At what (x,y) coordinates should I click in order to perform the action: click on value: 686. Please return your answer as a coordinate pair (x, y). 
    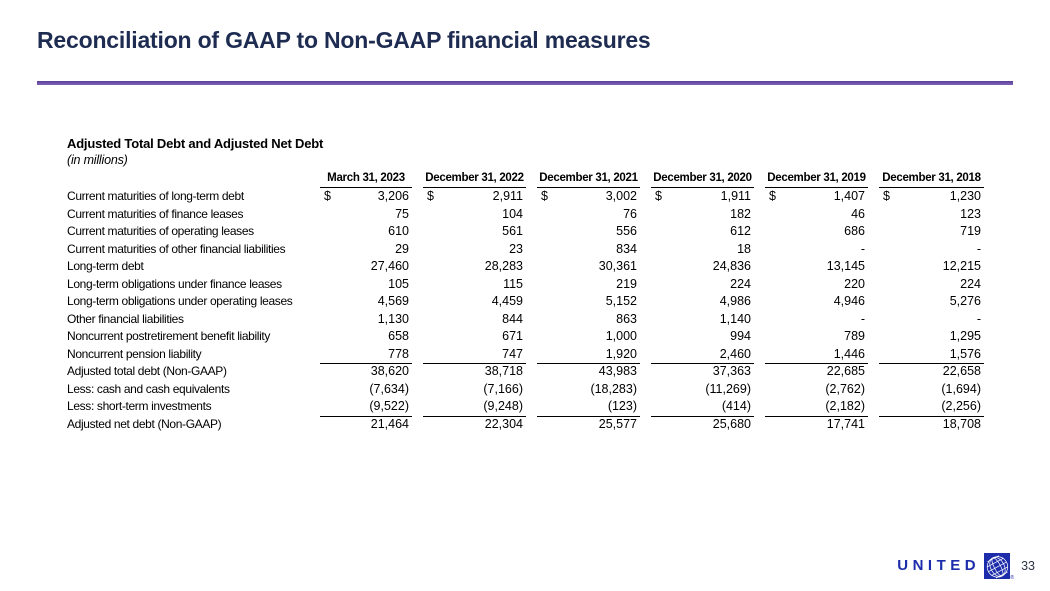
    Looking at the image, I should click on (854, 231).